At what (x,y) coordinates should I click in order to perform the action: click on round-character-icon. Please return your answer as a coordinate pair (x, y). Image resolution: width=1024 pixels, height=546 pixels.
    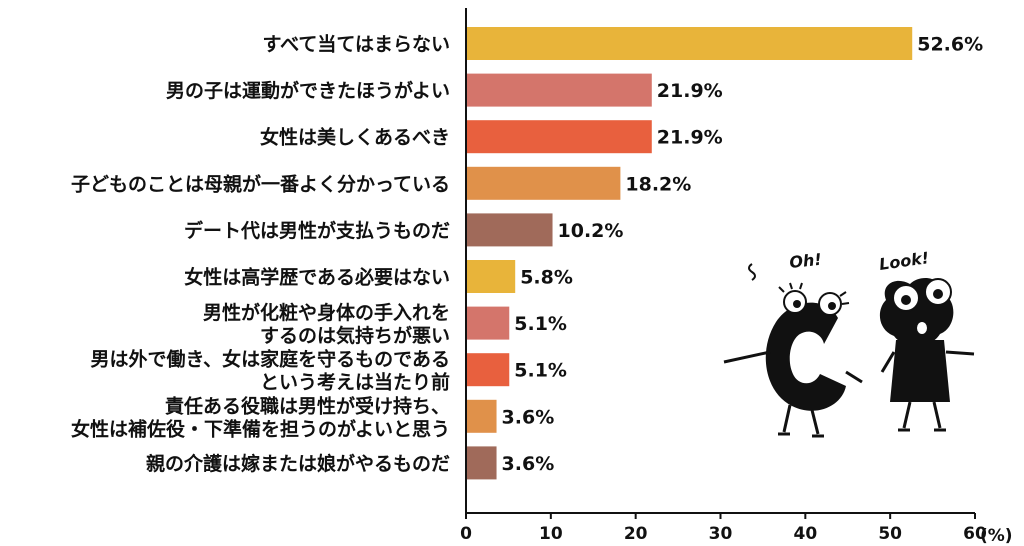
    Looking at the image, I should click on (927, 355).